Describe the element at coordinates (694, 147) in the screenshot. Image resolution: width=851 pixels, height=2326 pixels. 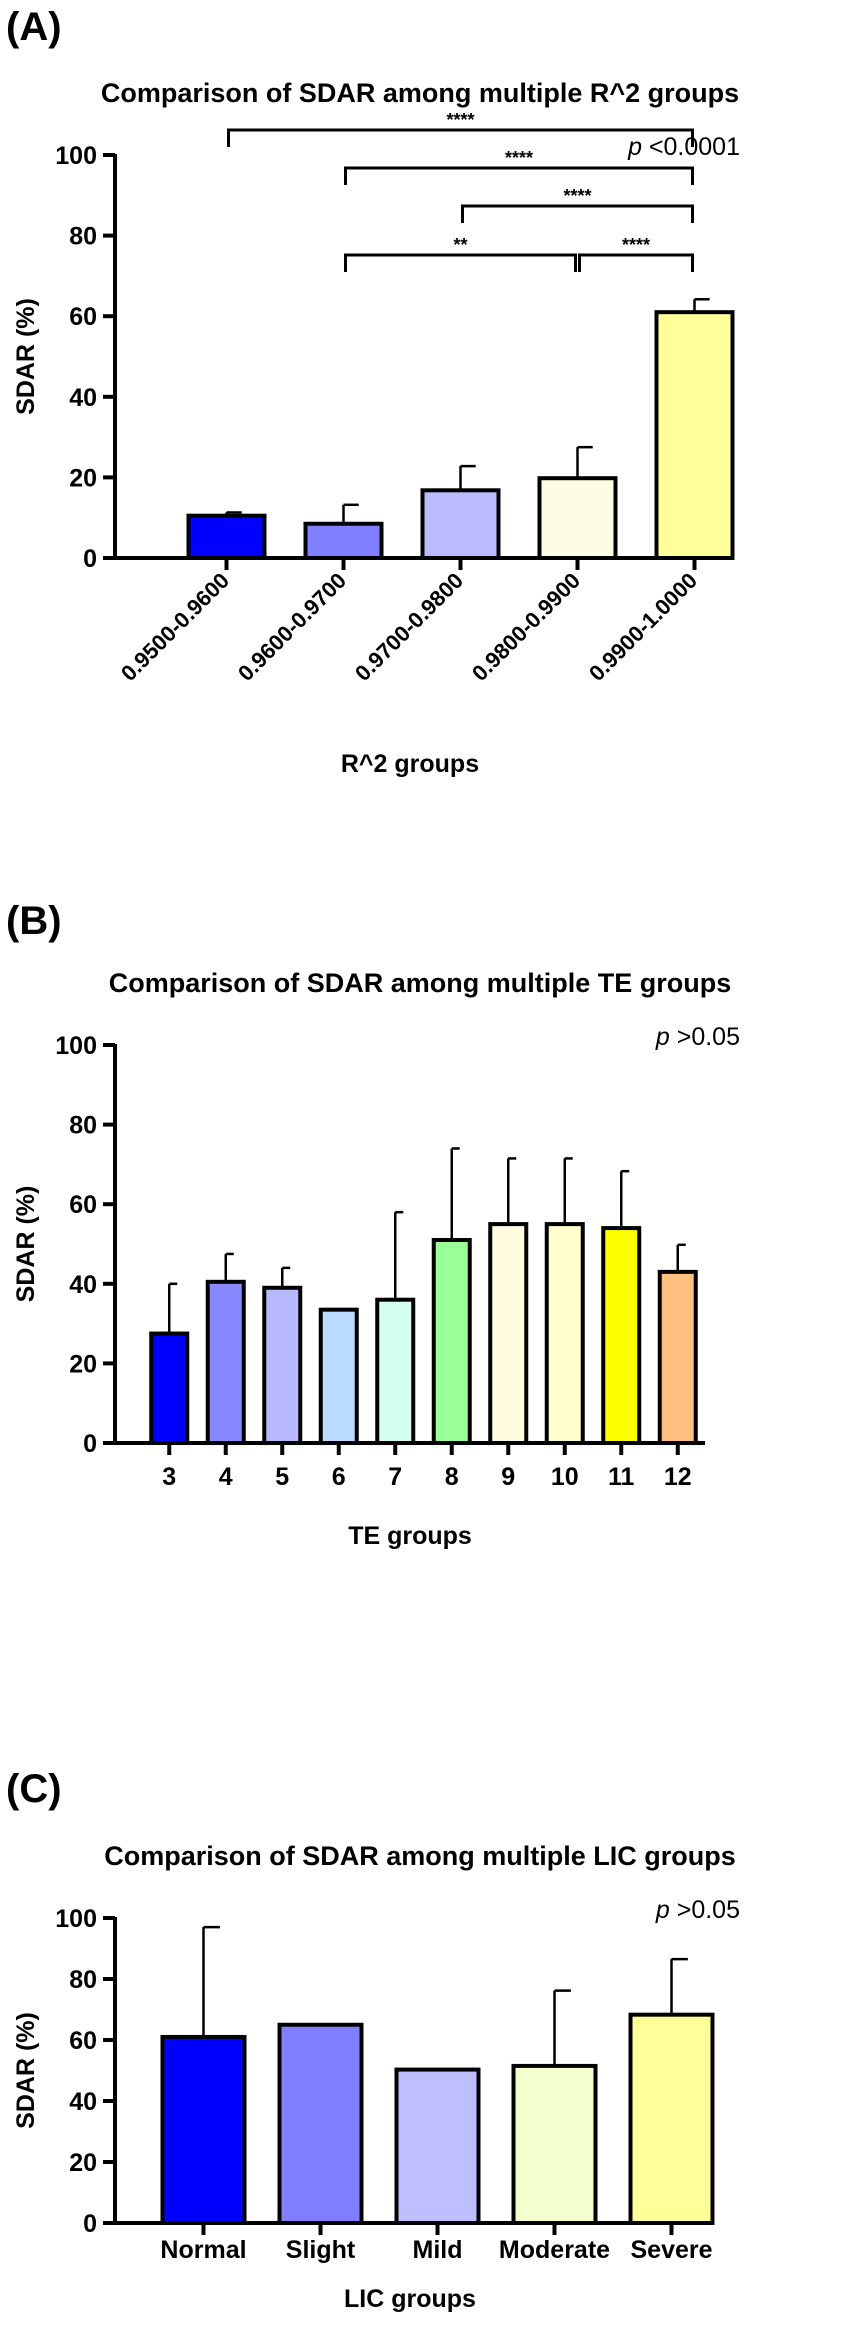
I see `p-value: <0.0001` at that location.